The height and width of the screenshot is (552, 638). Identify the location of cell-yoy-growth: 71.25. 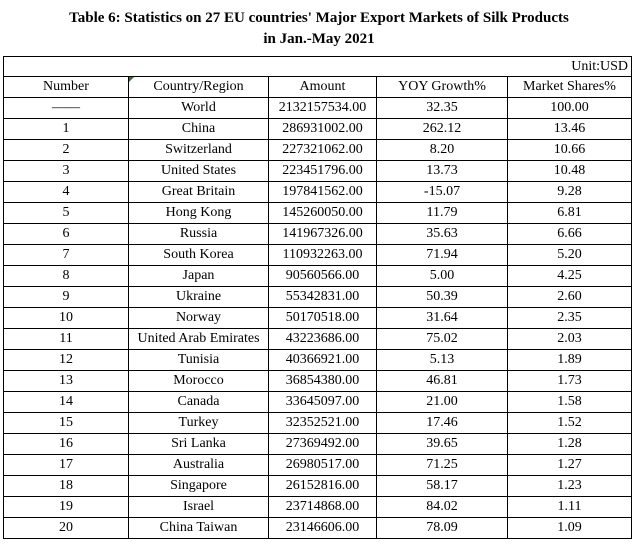
(442, 465).